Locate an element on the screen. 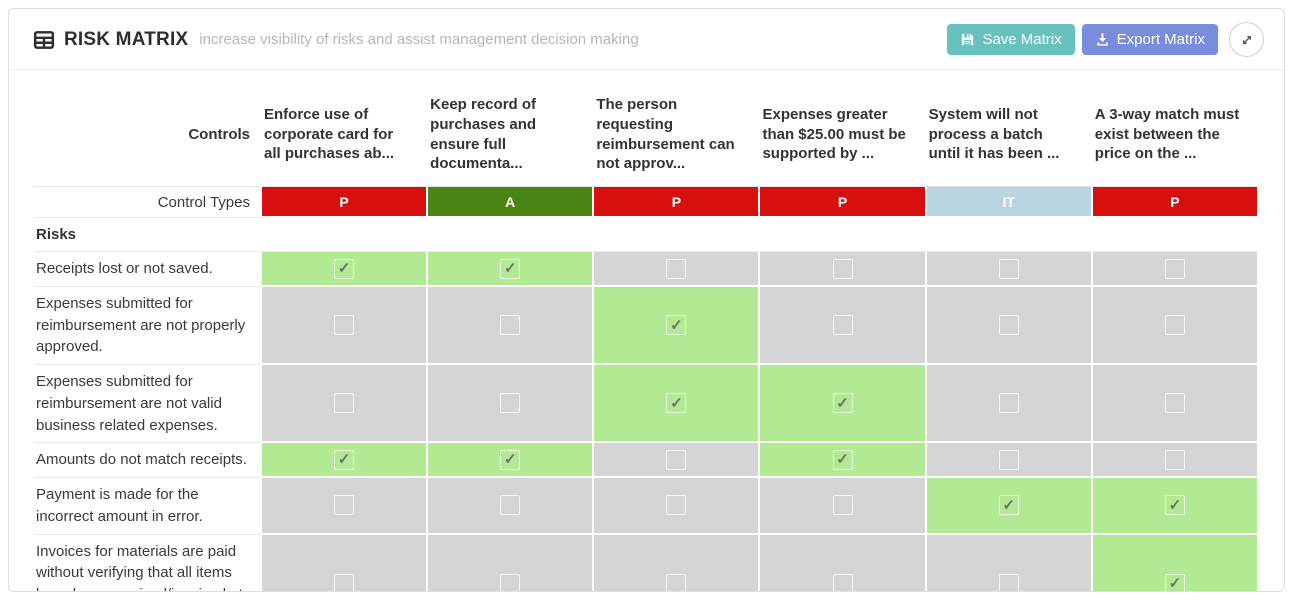  expand-button is located at coordinates (1246, 39).